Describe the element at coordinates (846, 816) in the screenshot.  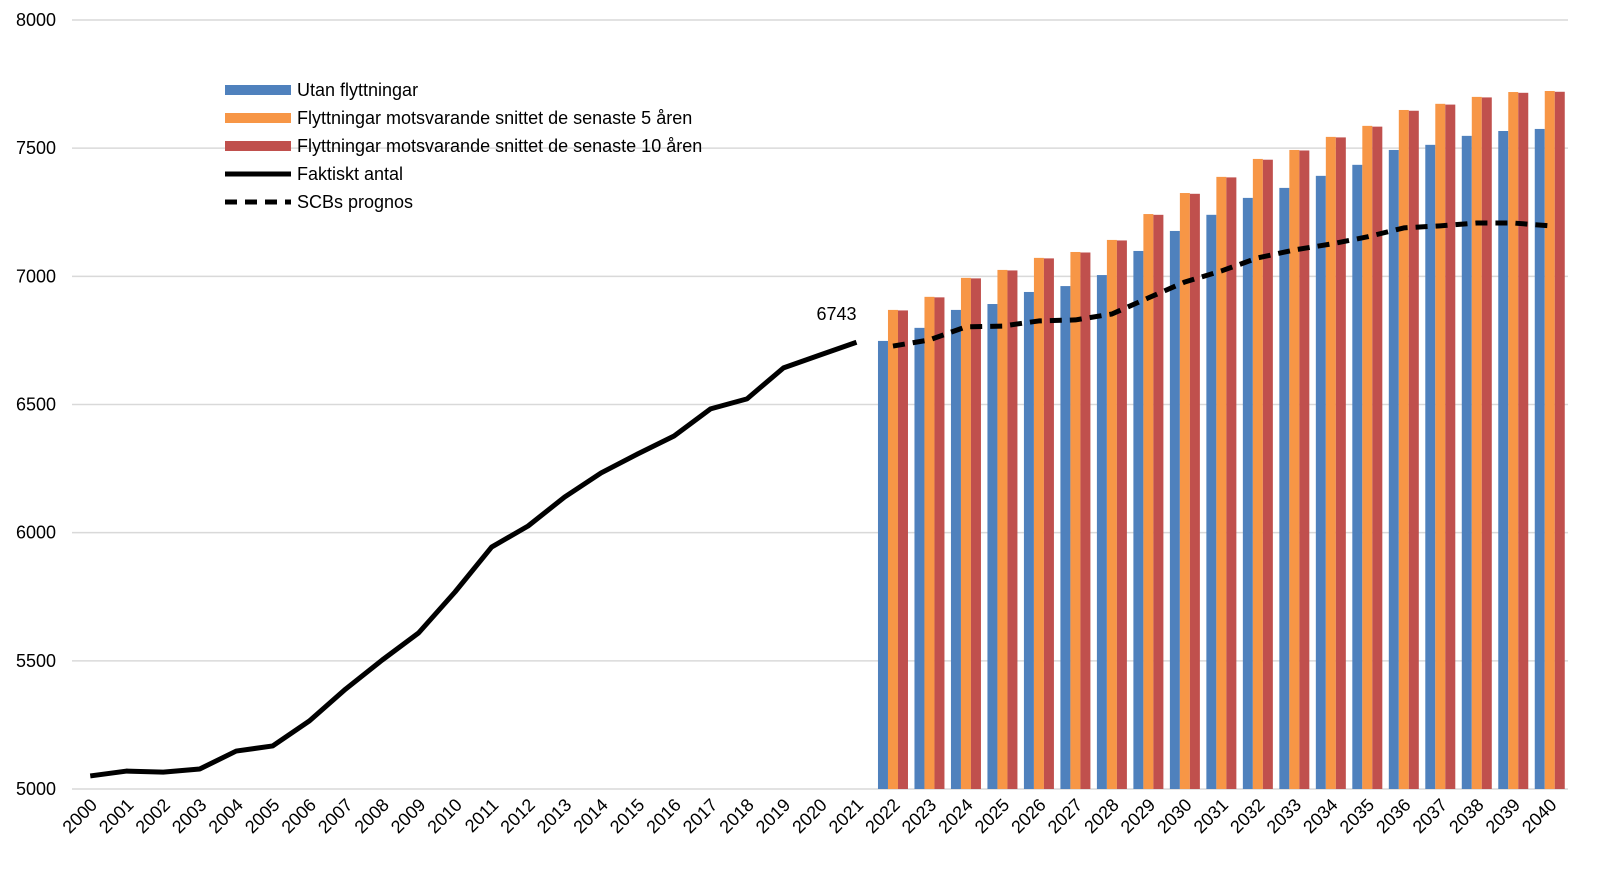
I see `x-tick-label: 2021` at that location.